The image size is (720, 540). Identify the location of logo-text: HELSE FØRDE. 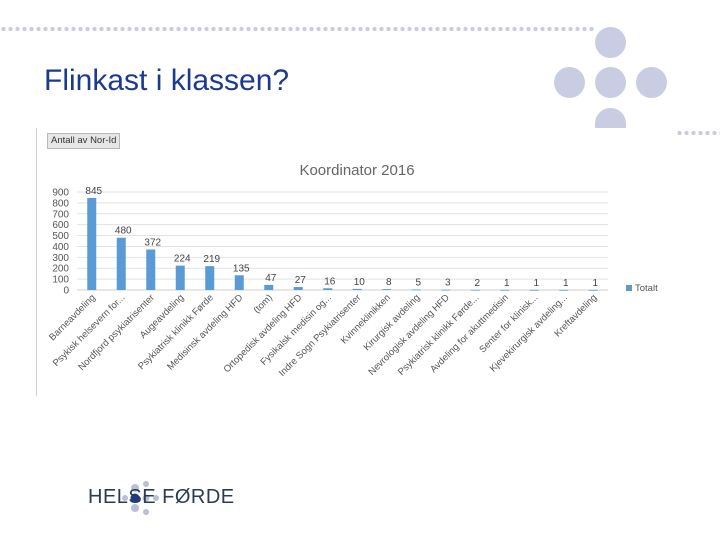
(161, 497).